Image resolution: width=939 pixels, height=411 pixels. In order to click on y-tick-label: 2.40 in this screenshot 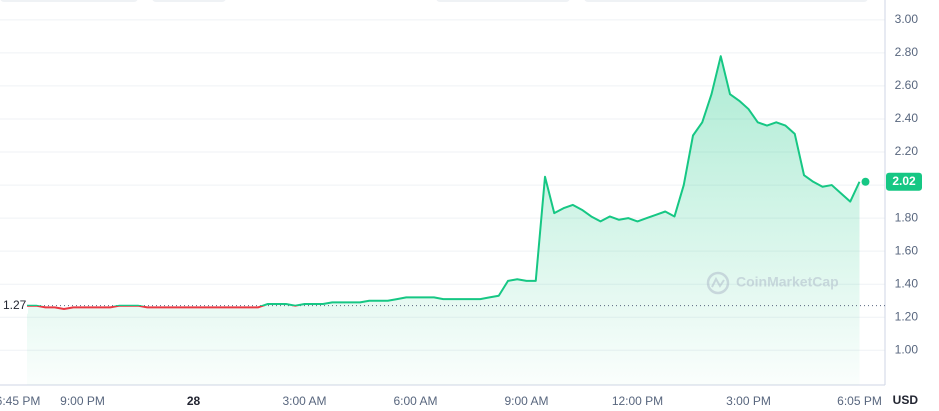, I will do `click(907, 118)`.